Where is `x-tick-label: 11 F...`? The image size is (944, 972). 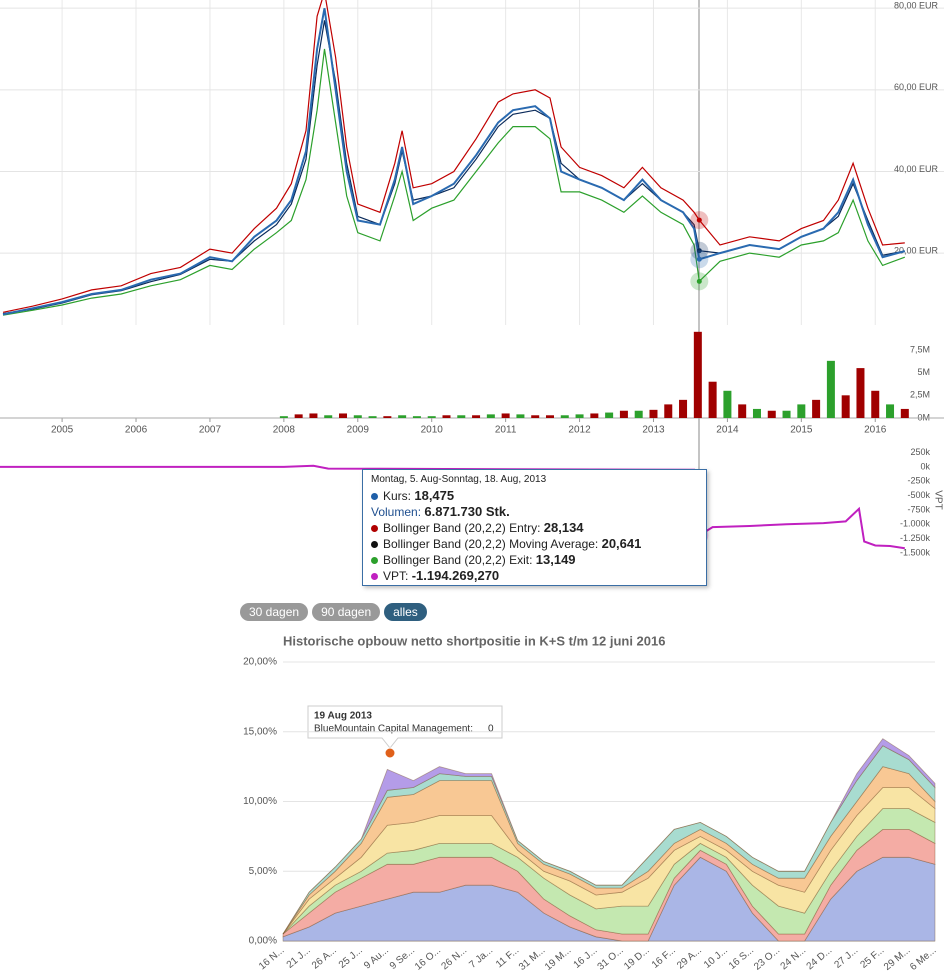
x-tick-label: 11 F... is located at coordinates (507, 957).